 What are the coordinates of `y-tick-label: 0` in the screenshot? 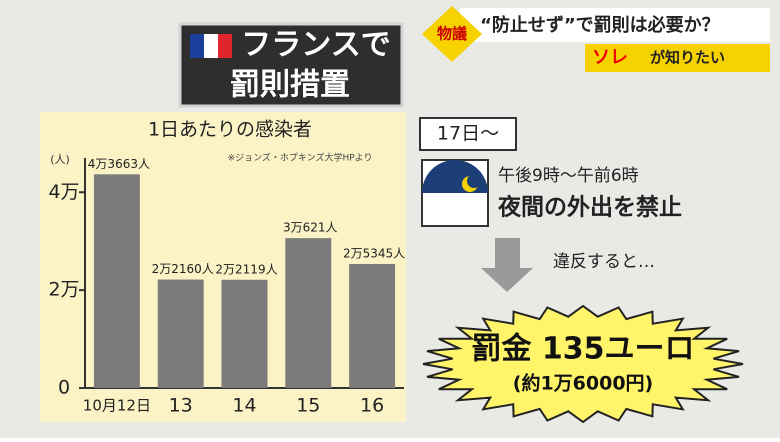 It's located at (64, 388).